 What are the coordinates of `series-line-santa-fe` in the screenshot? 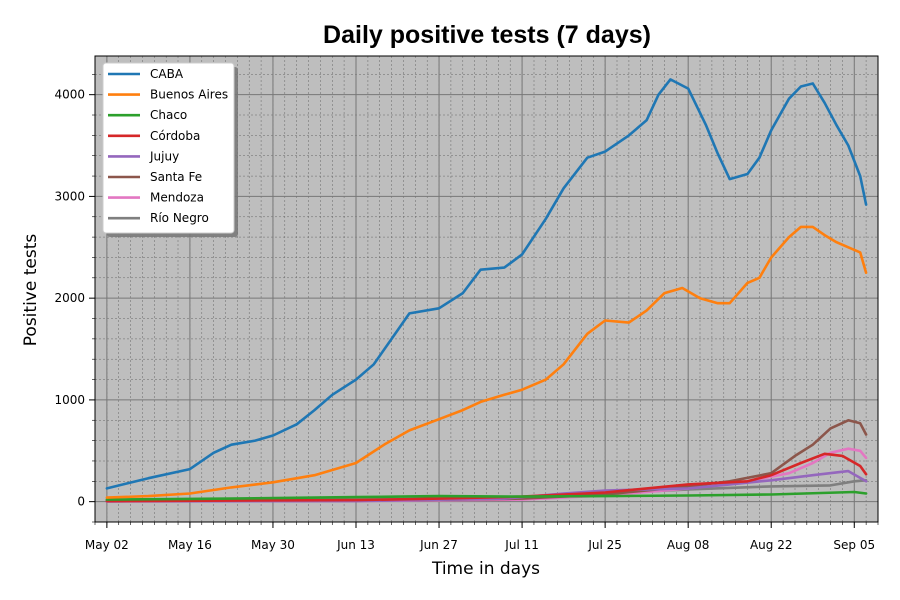 It's located at (486, 460).